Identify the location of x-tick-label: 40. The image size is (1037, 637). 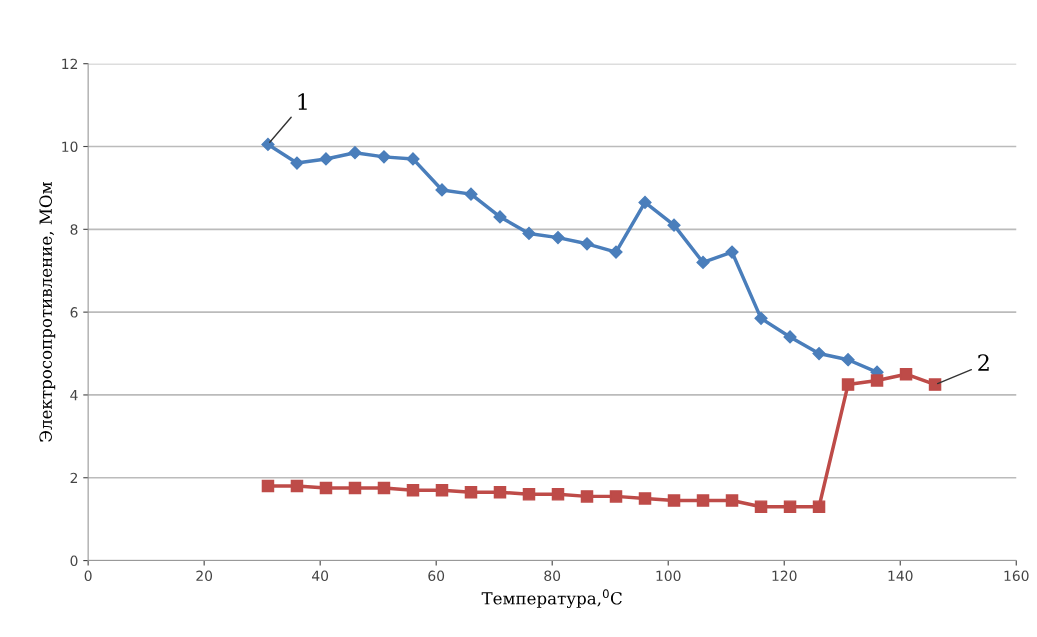
(320, 576).